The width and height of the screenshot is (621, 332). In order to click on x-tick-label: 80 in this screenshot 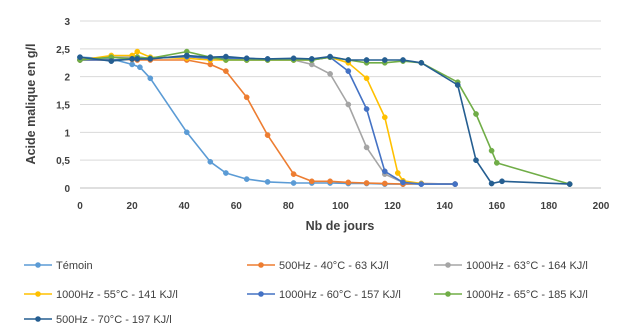, I will do `click(289, 206)`.